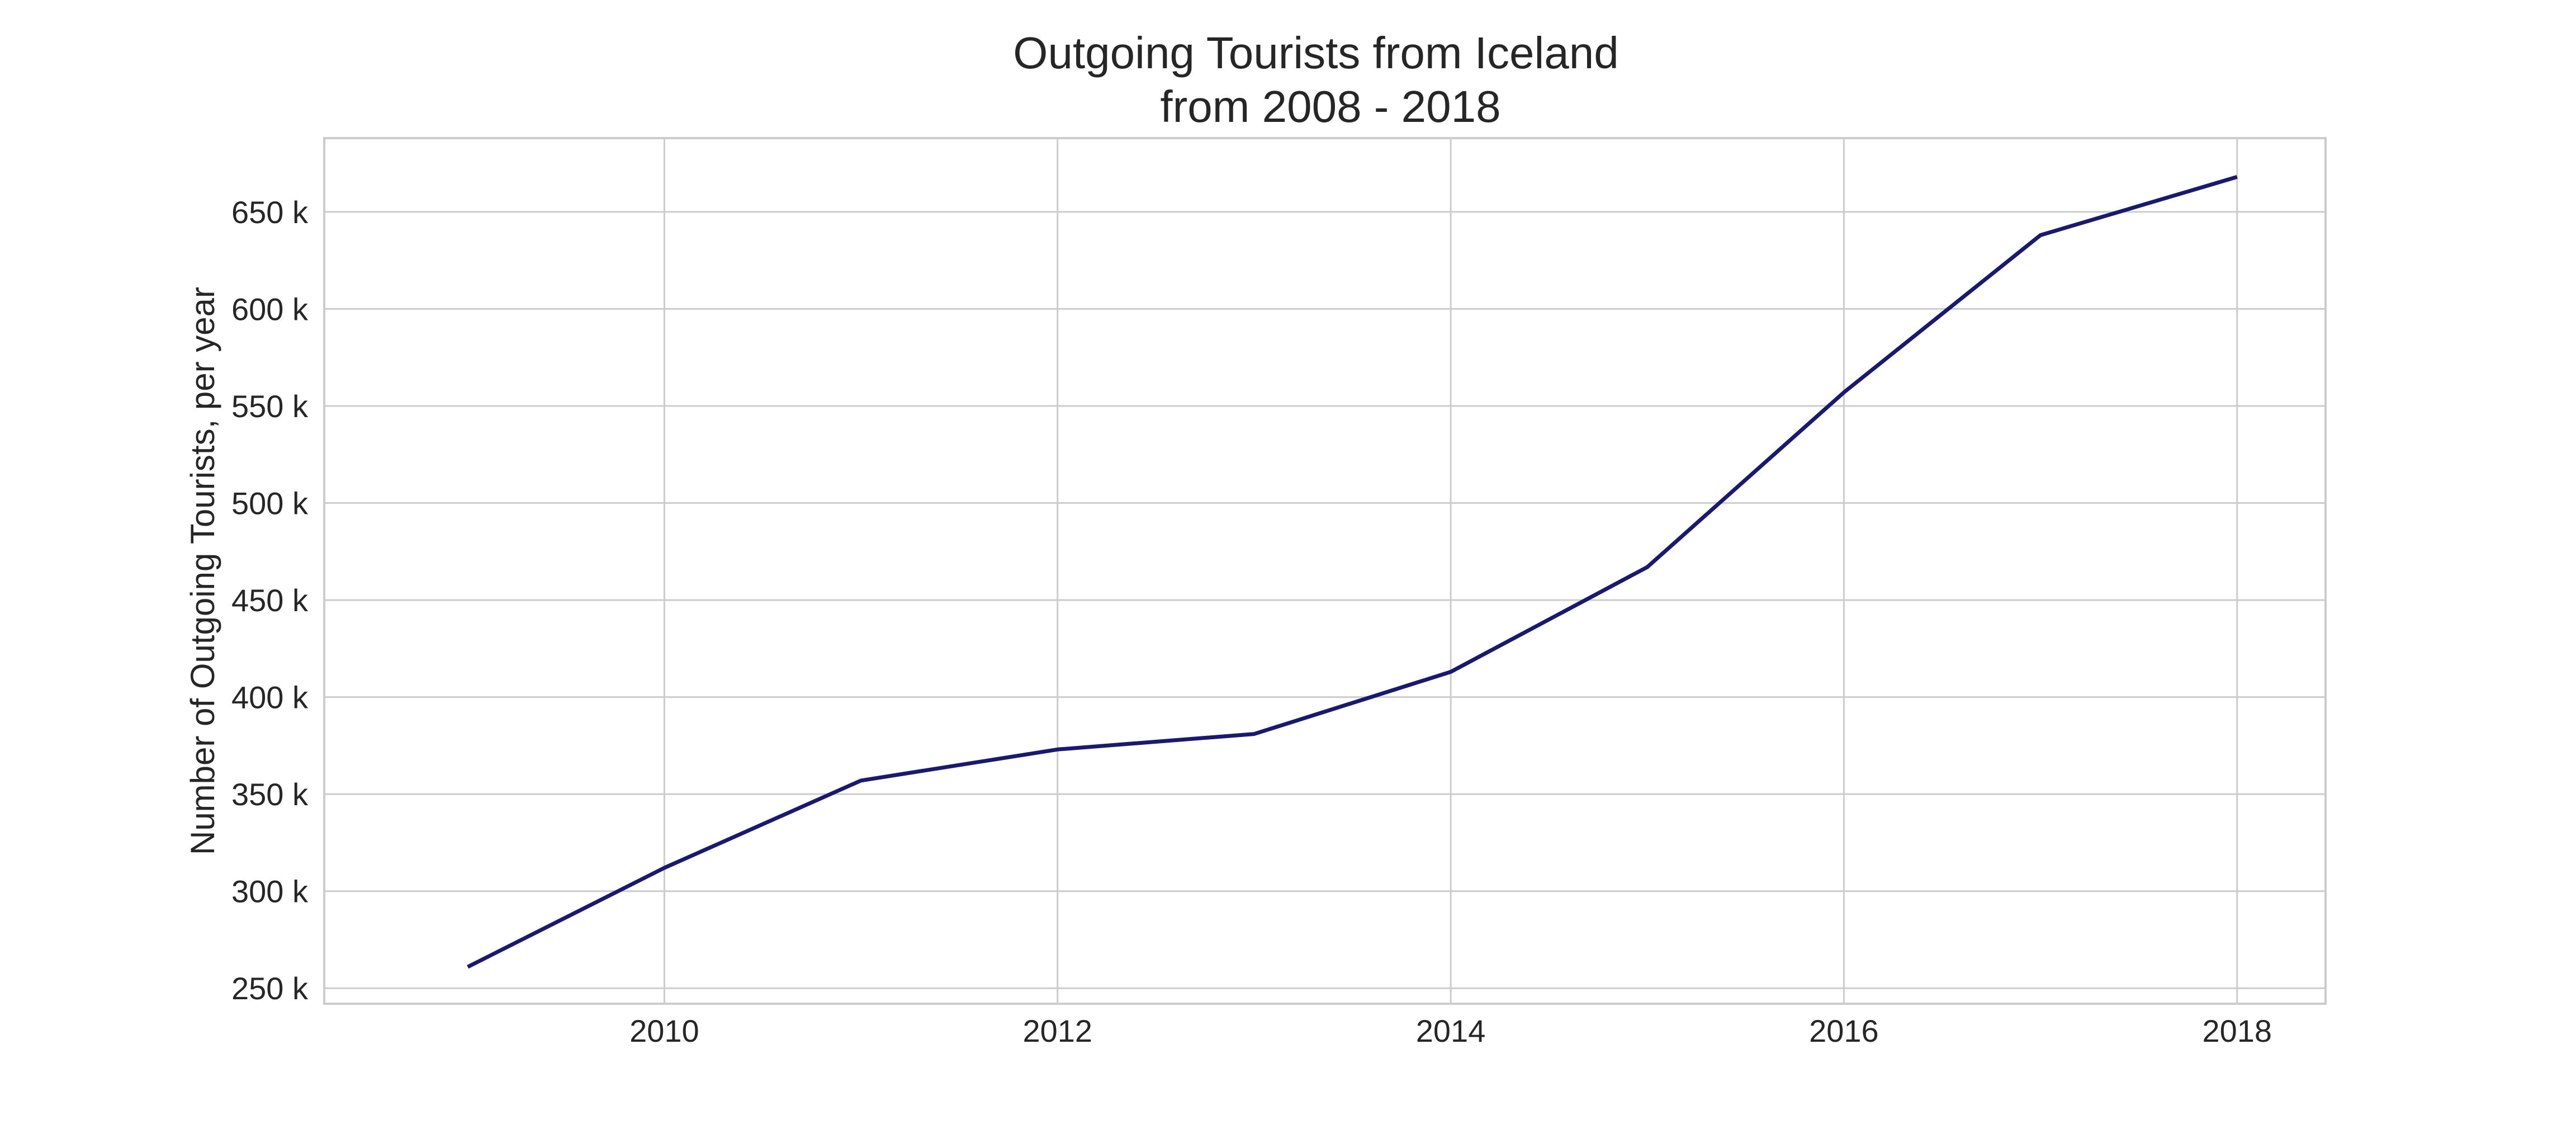  Describe the element at coordinates (270, 503) in the screenshot. I see `y-tick-label: 500 k` at that location.